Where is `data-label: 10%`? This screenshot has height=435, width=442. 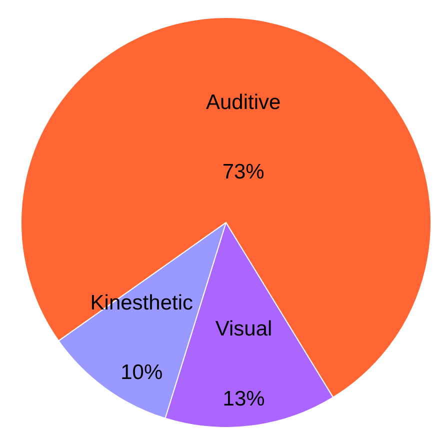 data-label: 10% is located at coordinates (141, 372).